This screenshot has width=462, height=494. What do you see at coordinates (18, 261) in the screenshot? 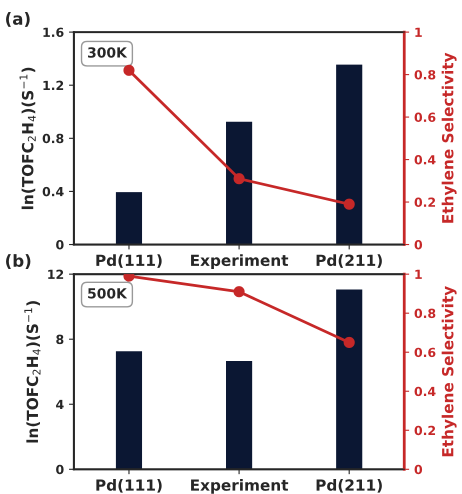
I see `chart-title: (b)` at bounding box center [18, 261].